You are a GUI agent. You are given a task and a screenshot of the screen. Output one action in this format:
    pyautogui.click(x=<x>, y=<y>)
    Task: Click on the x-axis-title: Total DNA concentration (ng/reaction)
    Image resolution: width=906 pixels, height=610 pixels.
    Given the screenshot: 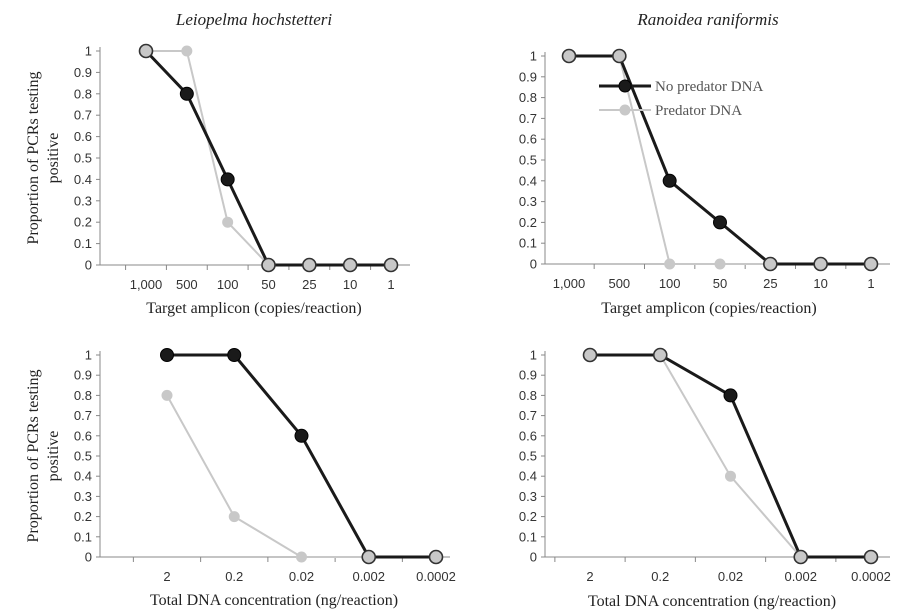 What is the action you would take?
    pyautogui.click(x=274, y=600)
    